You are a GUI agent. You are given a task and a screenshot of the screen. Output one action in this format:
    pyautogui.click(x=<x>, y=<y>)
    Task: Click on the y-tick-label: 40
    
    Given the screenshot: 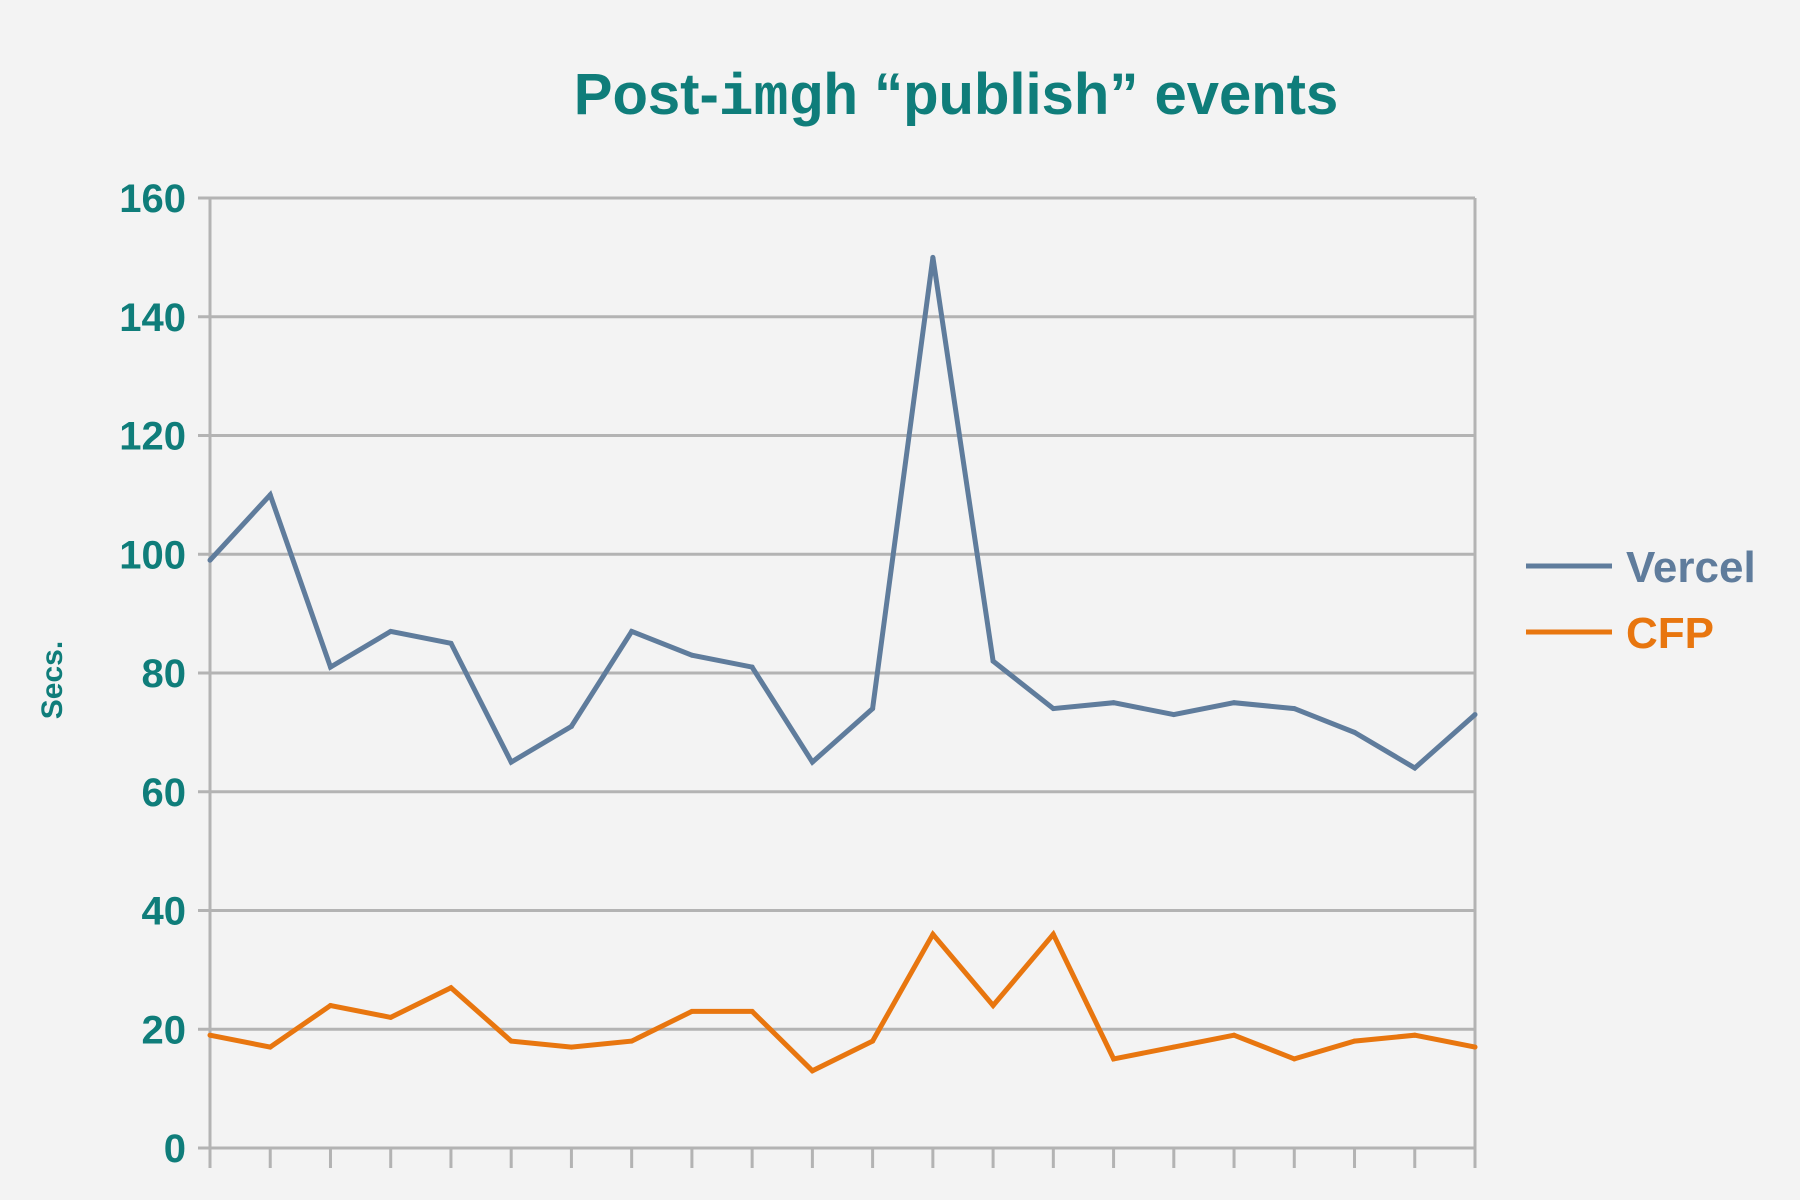 What is the action you would take?
    pyautogui.click(x=164, y=912)
    